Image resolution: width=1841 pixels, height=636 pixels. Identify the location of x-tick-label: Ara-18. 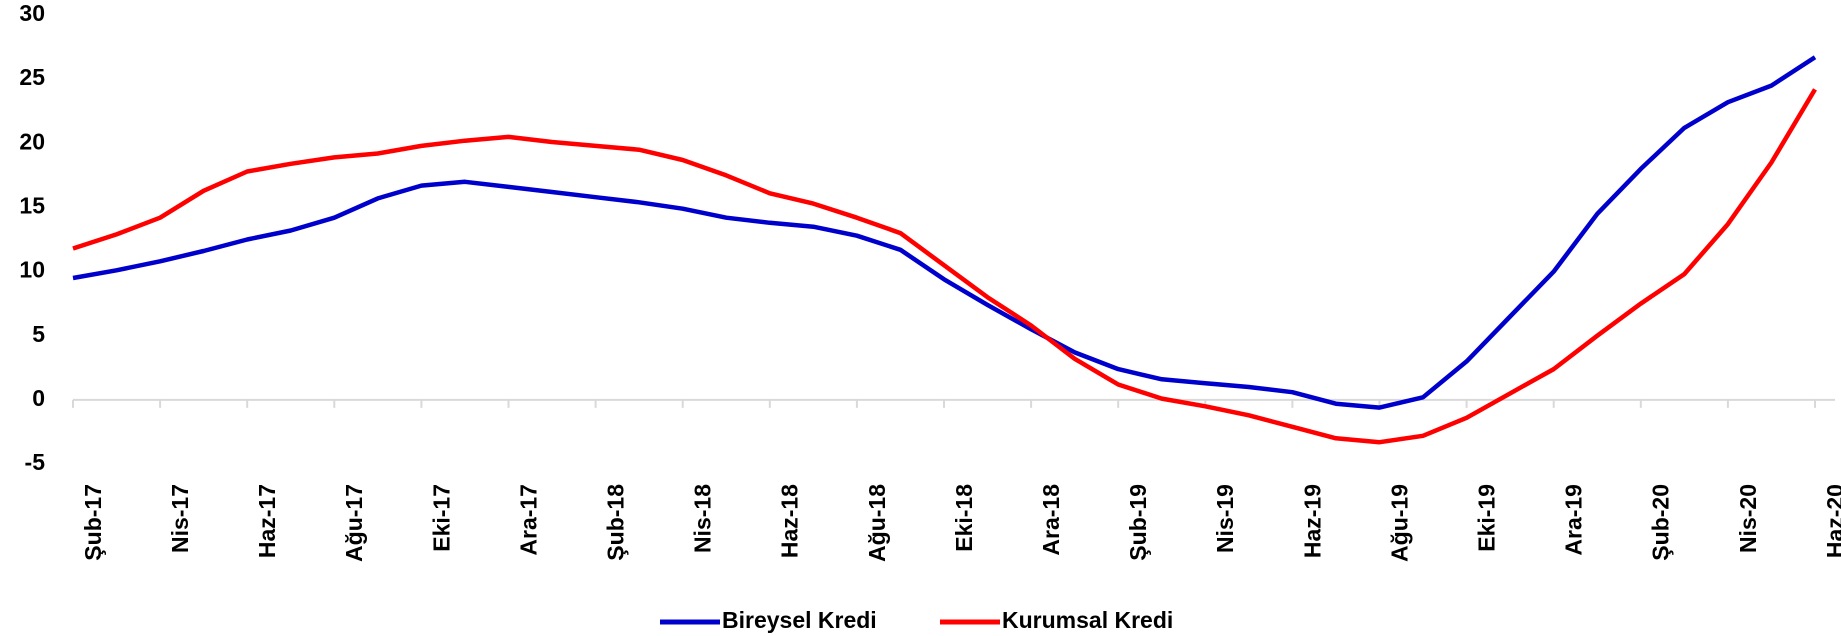
(1051, 520).